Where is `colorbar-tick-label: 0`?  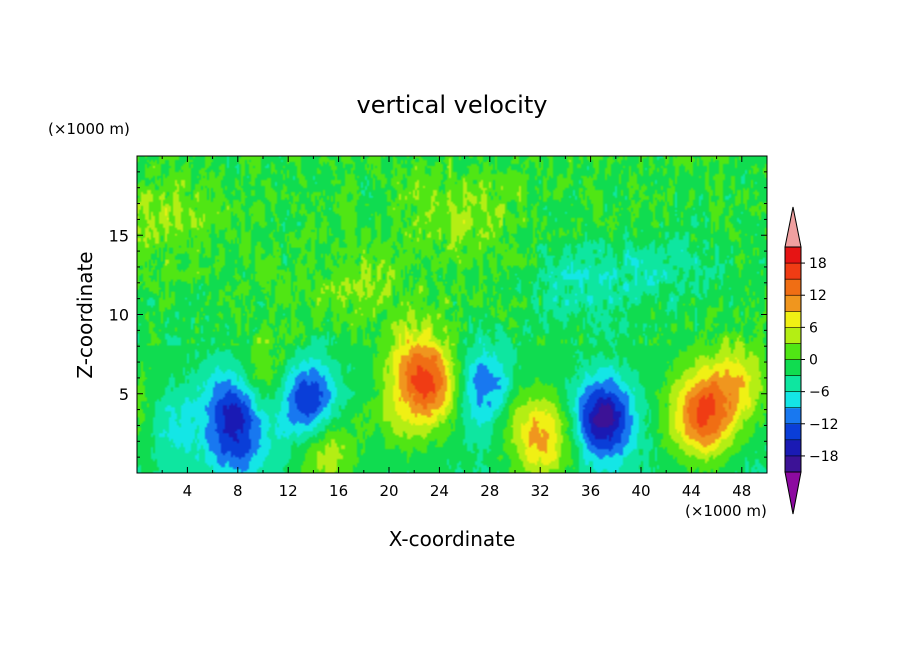 colorbar-tick-label: 0 is located at coordinates (813, 361).